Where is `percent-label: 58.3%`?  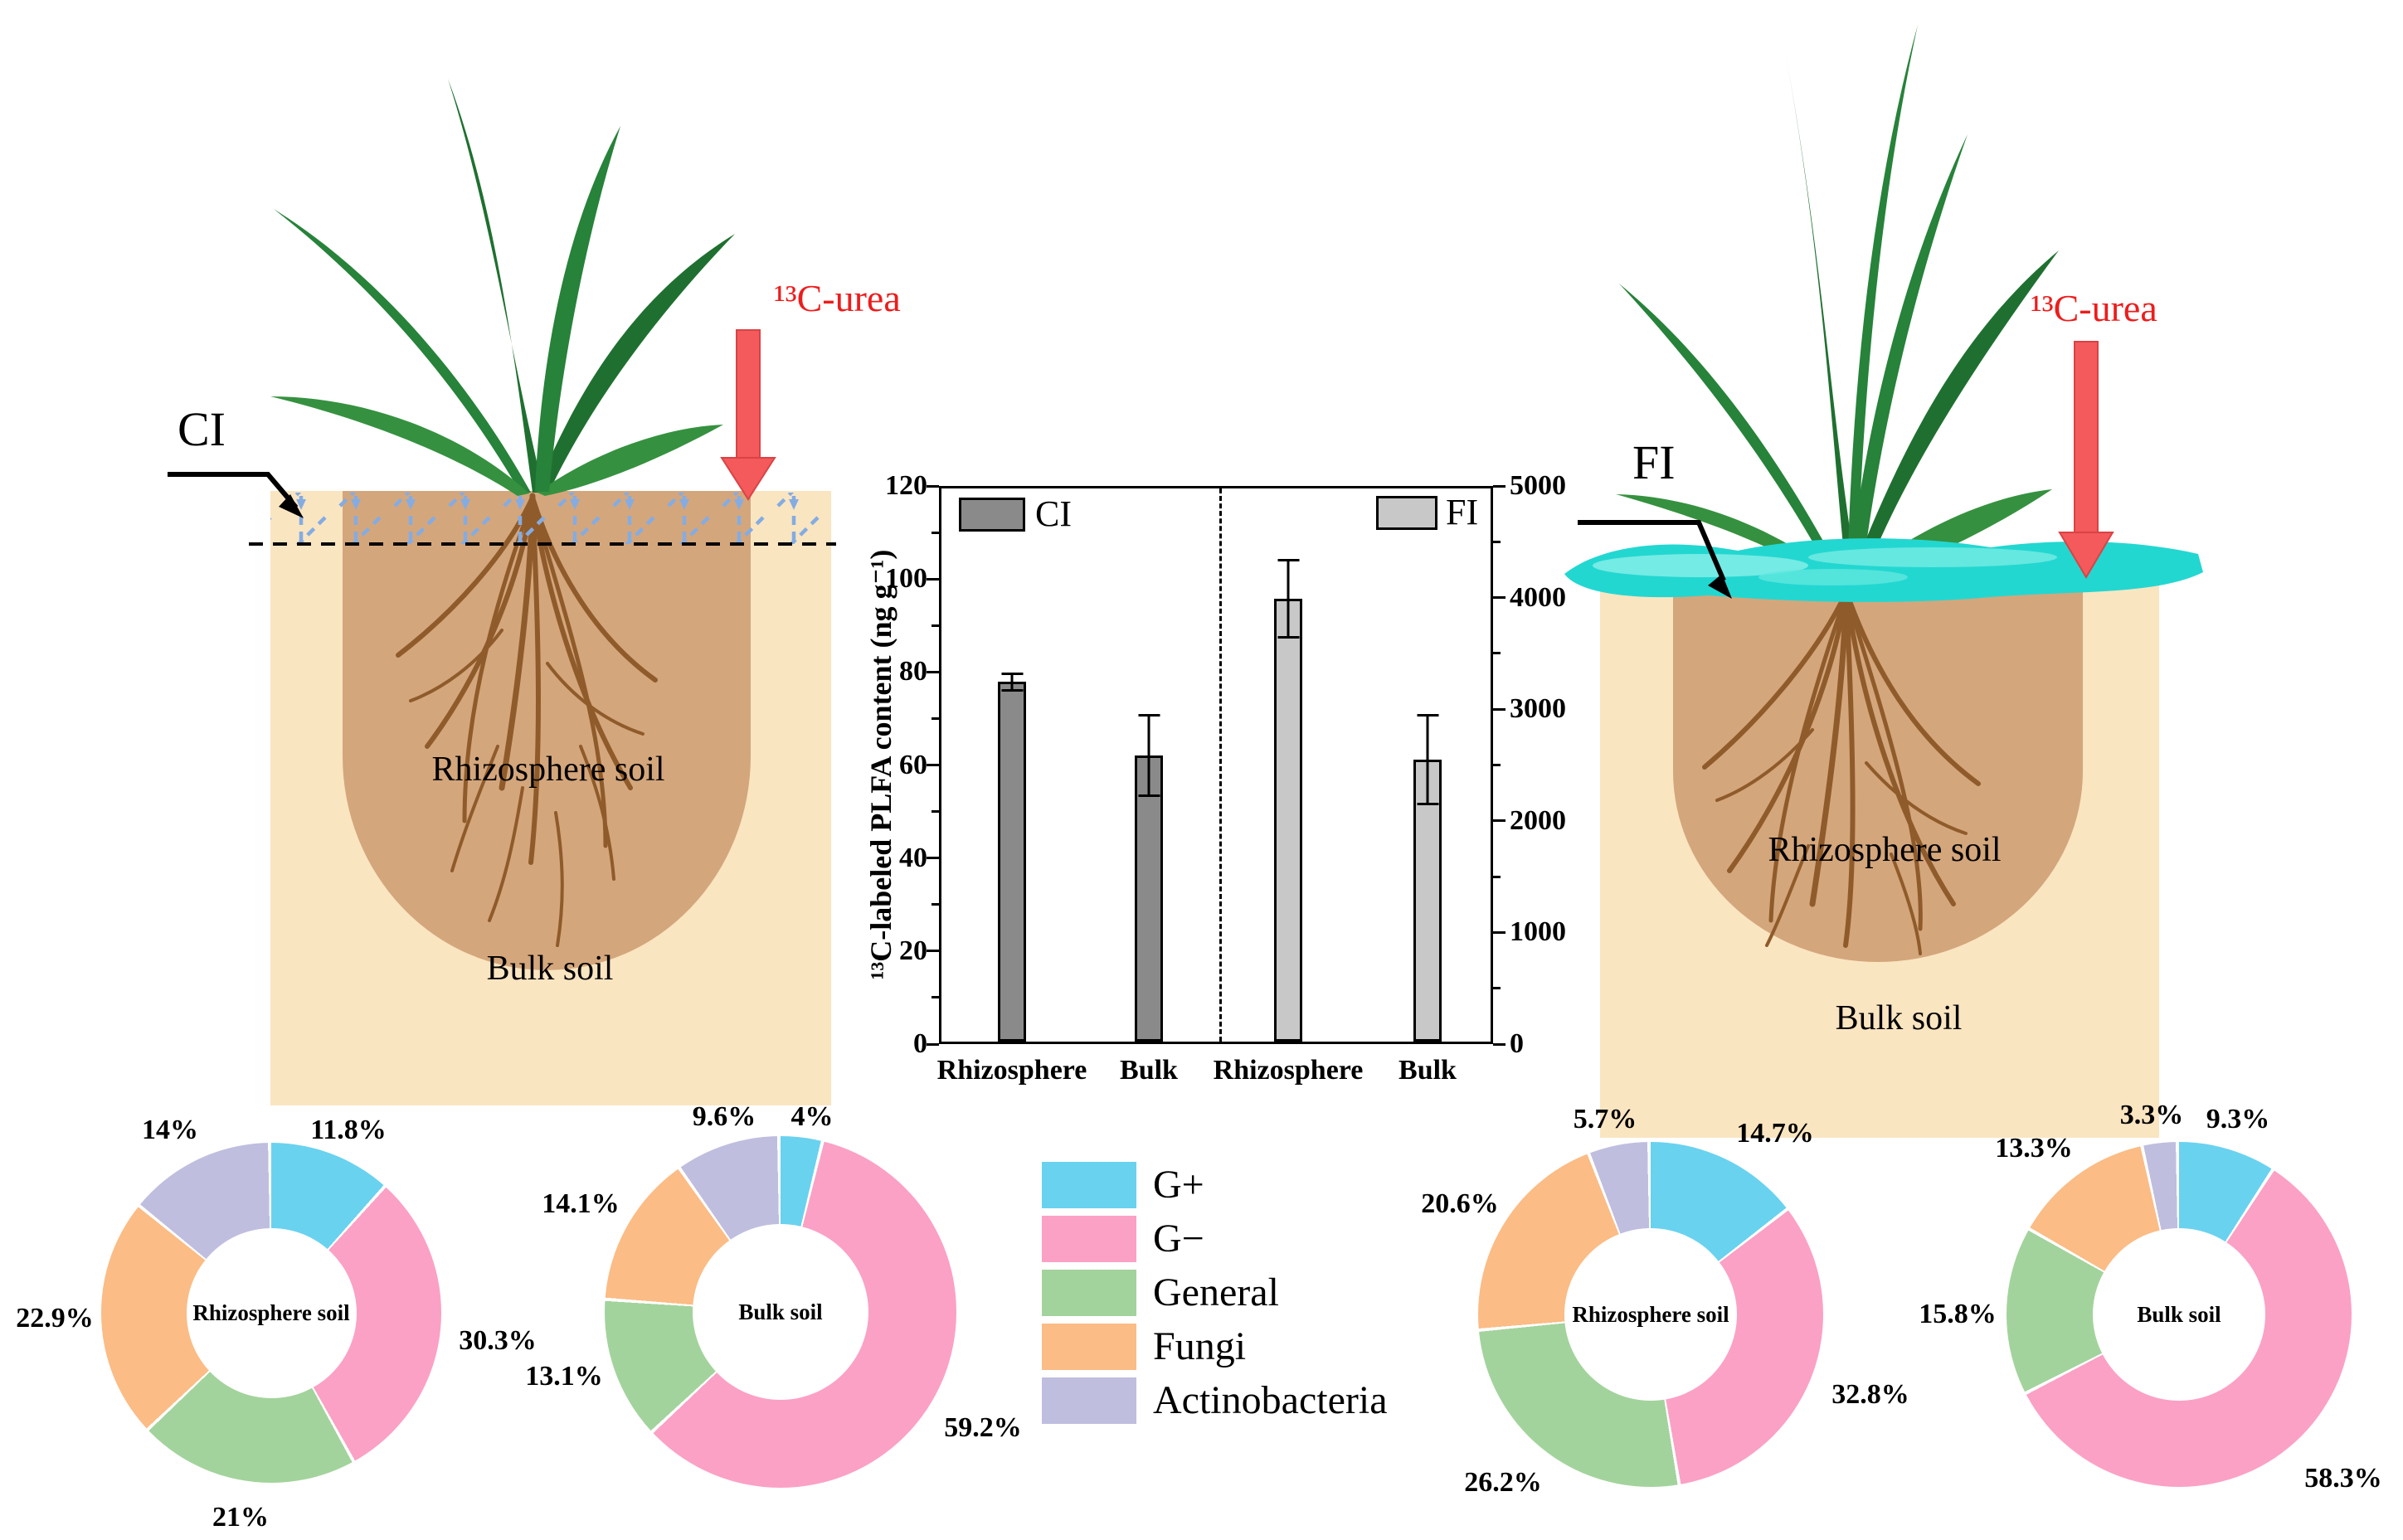 percent-label: 58.3% is located at coordinates (2343, 1478).